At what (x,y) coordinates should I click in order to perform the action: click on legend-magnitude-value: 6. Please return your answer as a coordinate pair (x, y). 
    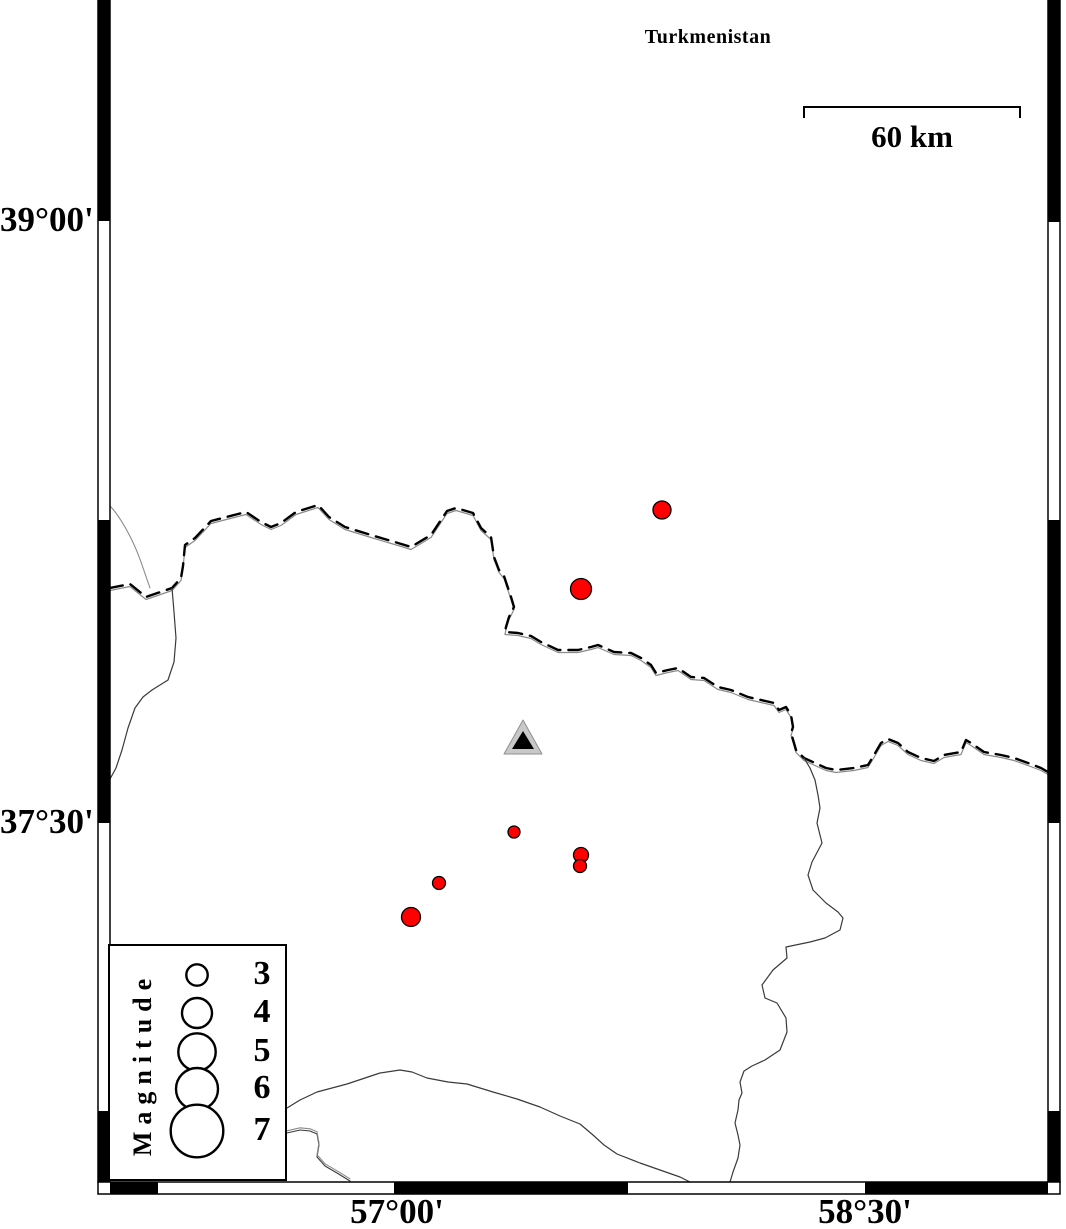
    Looking at the image, I should click on (262, 1087).